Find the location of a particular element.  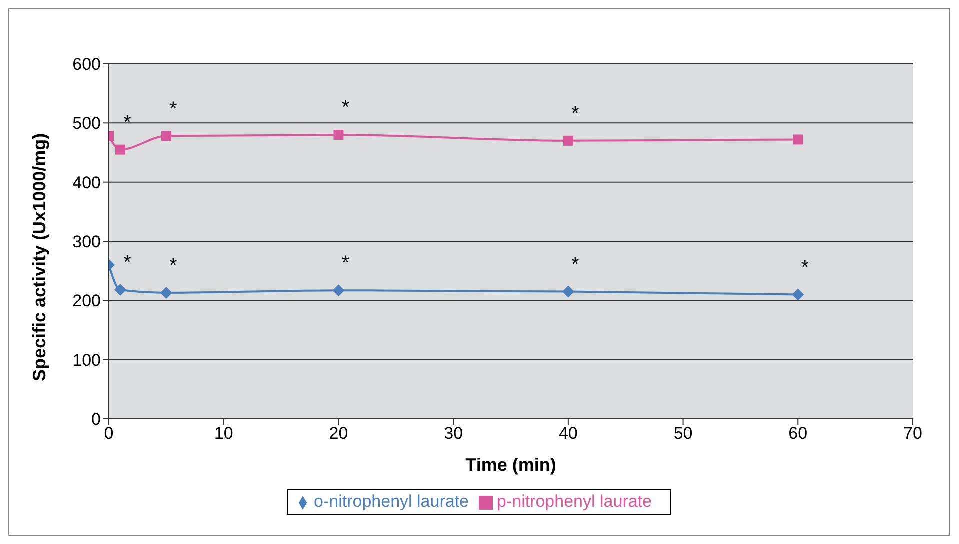

y-tick-label: 600 is located at coordinates (86, 64).